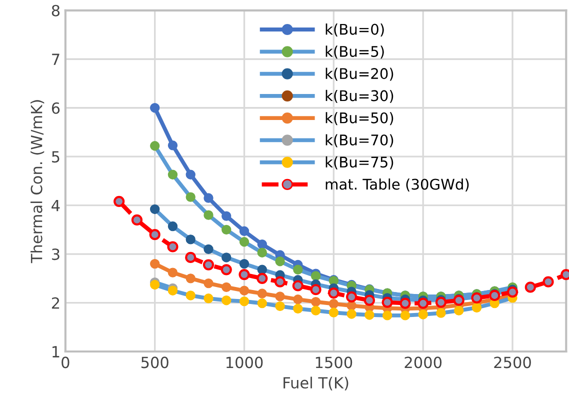 The width and height of the screenshot is (569, 416). Describe the element at coordinates (244, 362) in the screenshot. I see `x-tick-label: 1000` at that location.